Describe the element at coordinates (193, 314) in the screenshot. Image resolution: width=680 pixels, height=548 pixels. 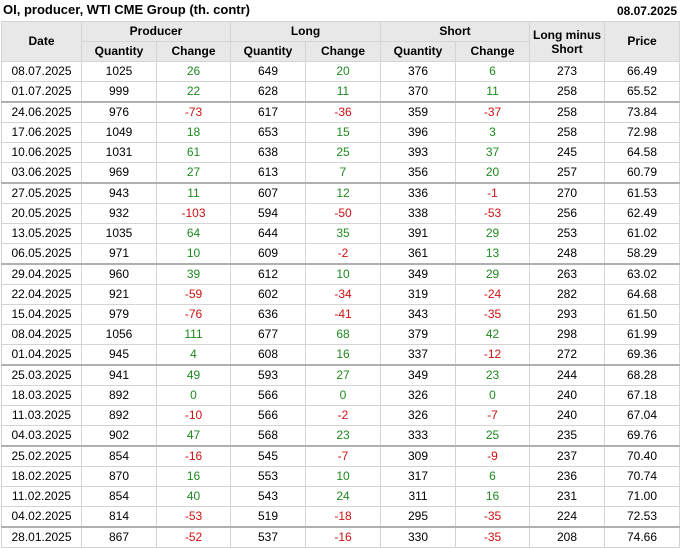
I see `cell-producer-change: -76` at that location.